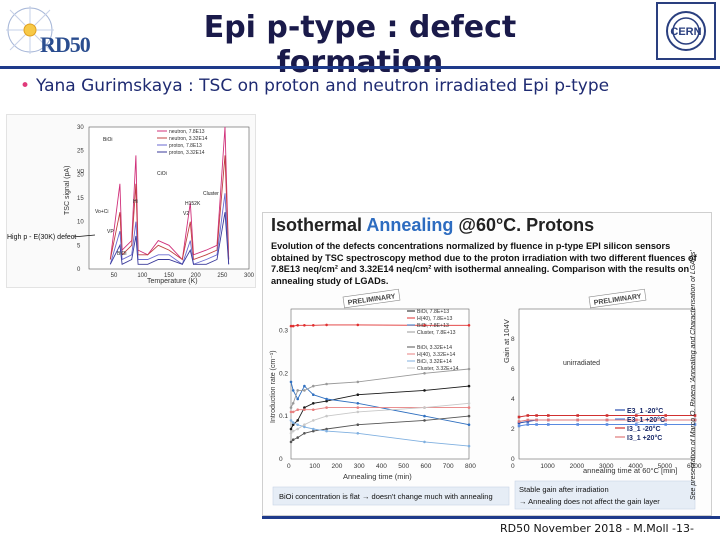 The height and width of the screenshot is (540, 720). What do you see at coordinates (547, 466) in the screenshot?
I see `right-xtick: 1000` at bounding box center [547, 466].